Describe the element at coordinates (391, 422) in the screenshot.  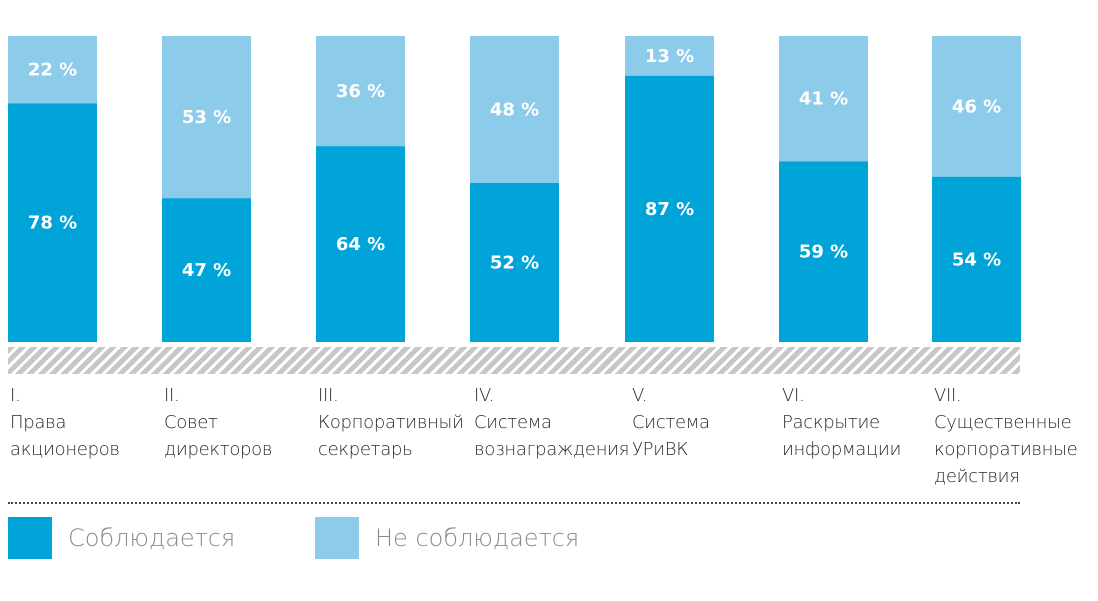
I see `category-label-3: III. Корпоративный секретарь` at that location.